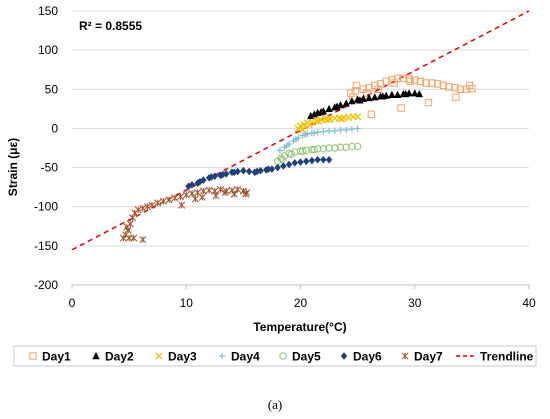 Image resolution: width=550 pixels, height=419 pixels. I want to click on legend-item-day3: Day3, so click(176, 357).